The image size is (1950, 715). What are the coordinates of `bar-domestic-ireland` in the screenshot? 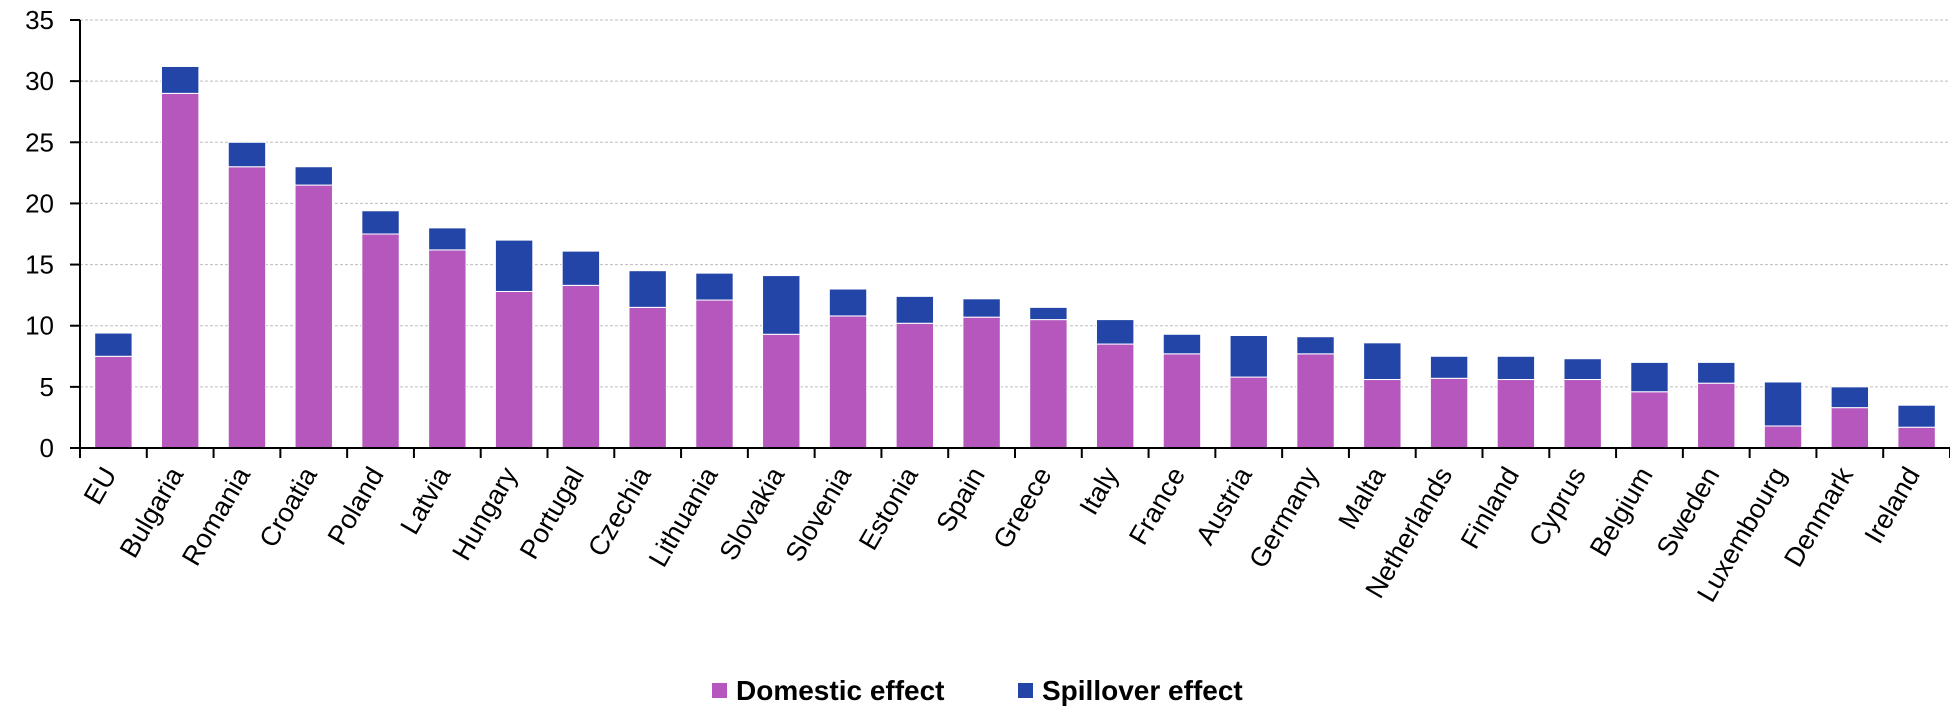 It's located at (1916, 437).